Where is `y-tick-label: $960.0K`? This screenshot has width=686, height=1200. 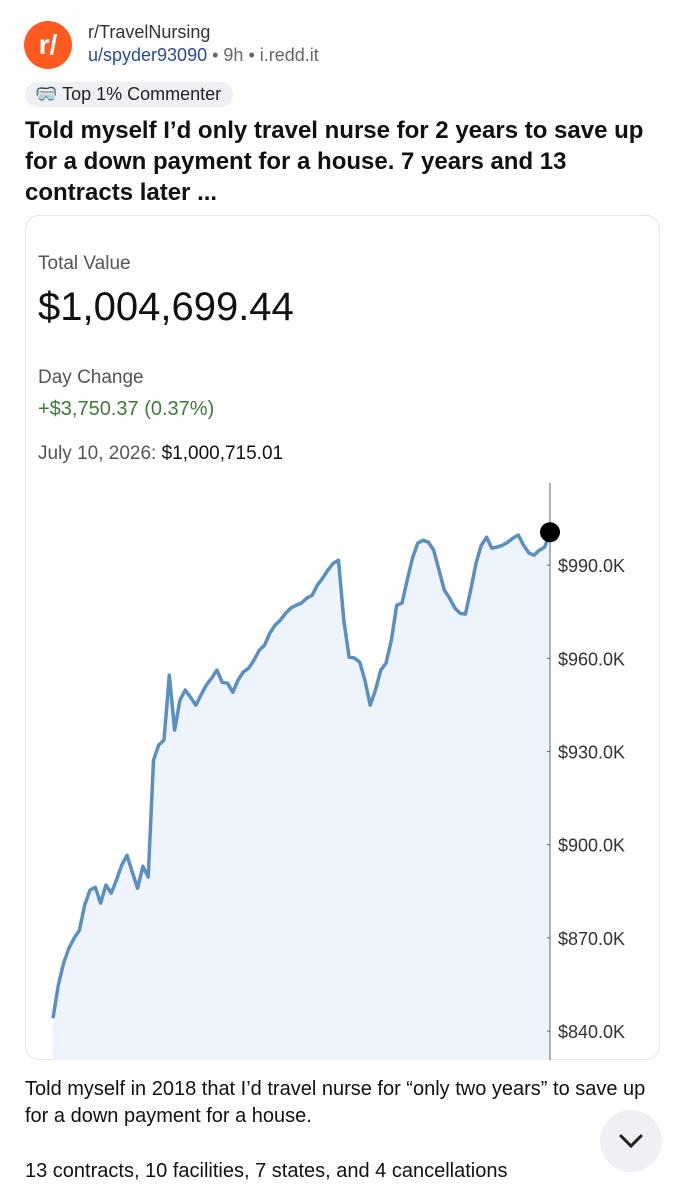
y-tick-label: $960.0K is located at coordinates (591, 659).